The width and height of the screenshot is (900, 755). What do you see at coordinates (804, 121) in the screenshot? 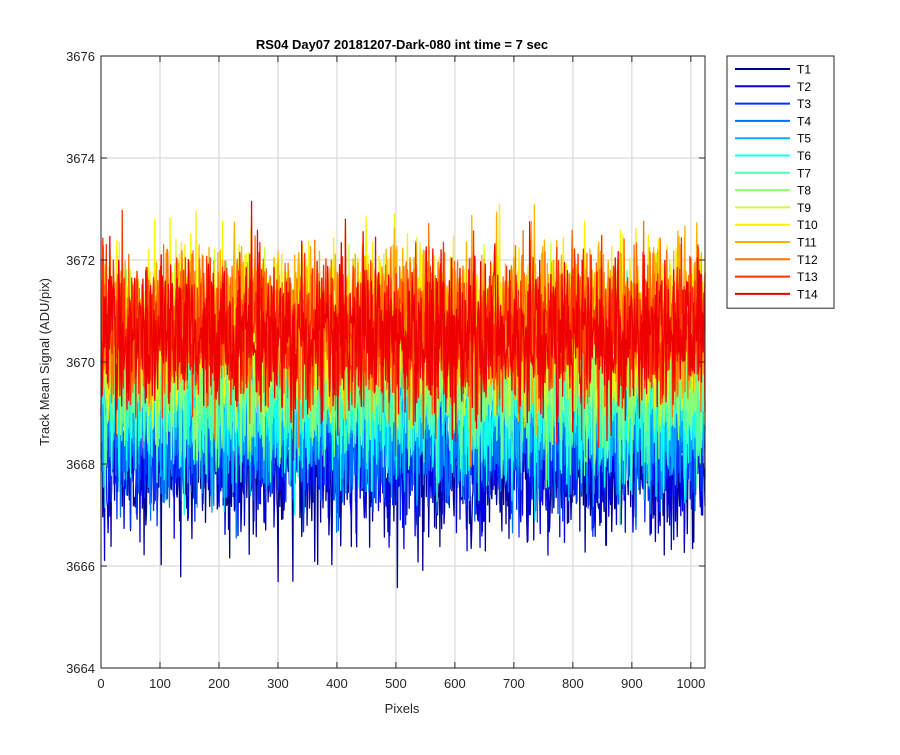
I see `legend-label: T4` at bounding box center [804, 121].